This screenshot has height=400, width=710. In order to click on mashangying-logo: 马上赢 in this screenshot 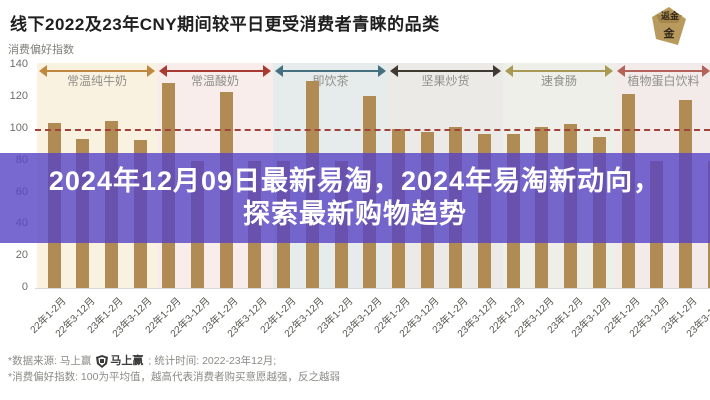, I will do `click(119, 361)`.